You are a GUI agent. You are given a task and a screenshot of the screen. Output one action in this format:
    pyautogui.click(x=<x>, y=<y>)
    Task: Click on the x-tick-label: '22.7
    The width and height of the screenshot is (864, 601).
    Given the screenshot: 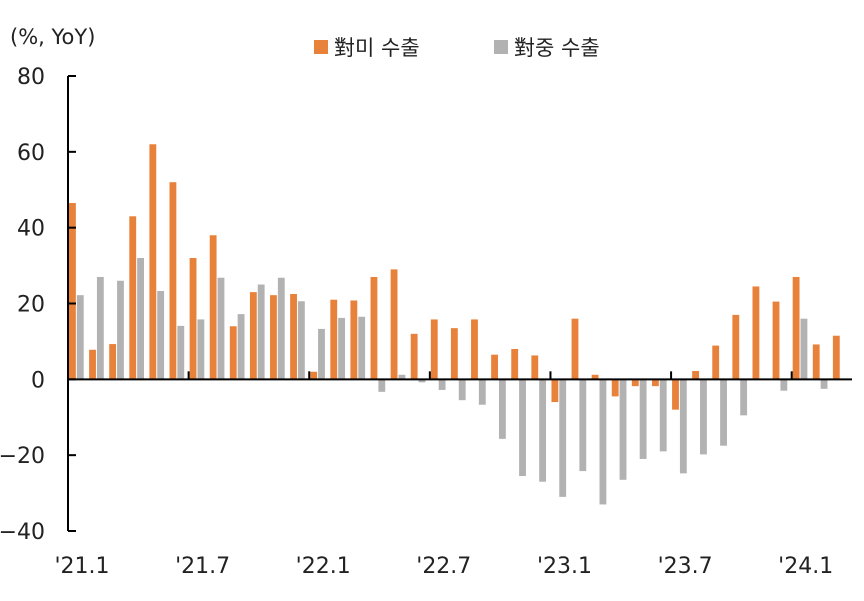 What is the action you would take?
    pyautogui.click(x=443, y=566)
    